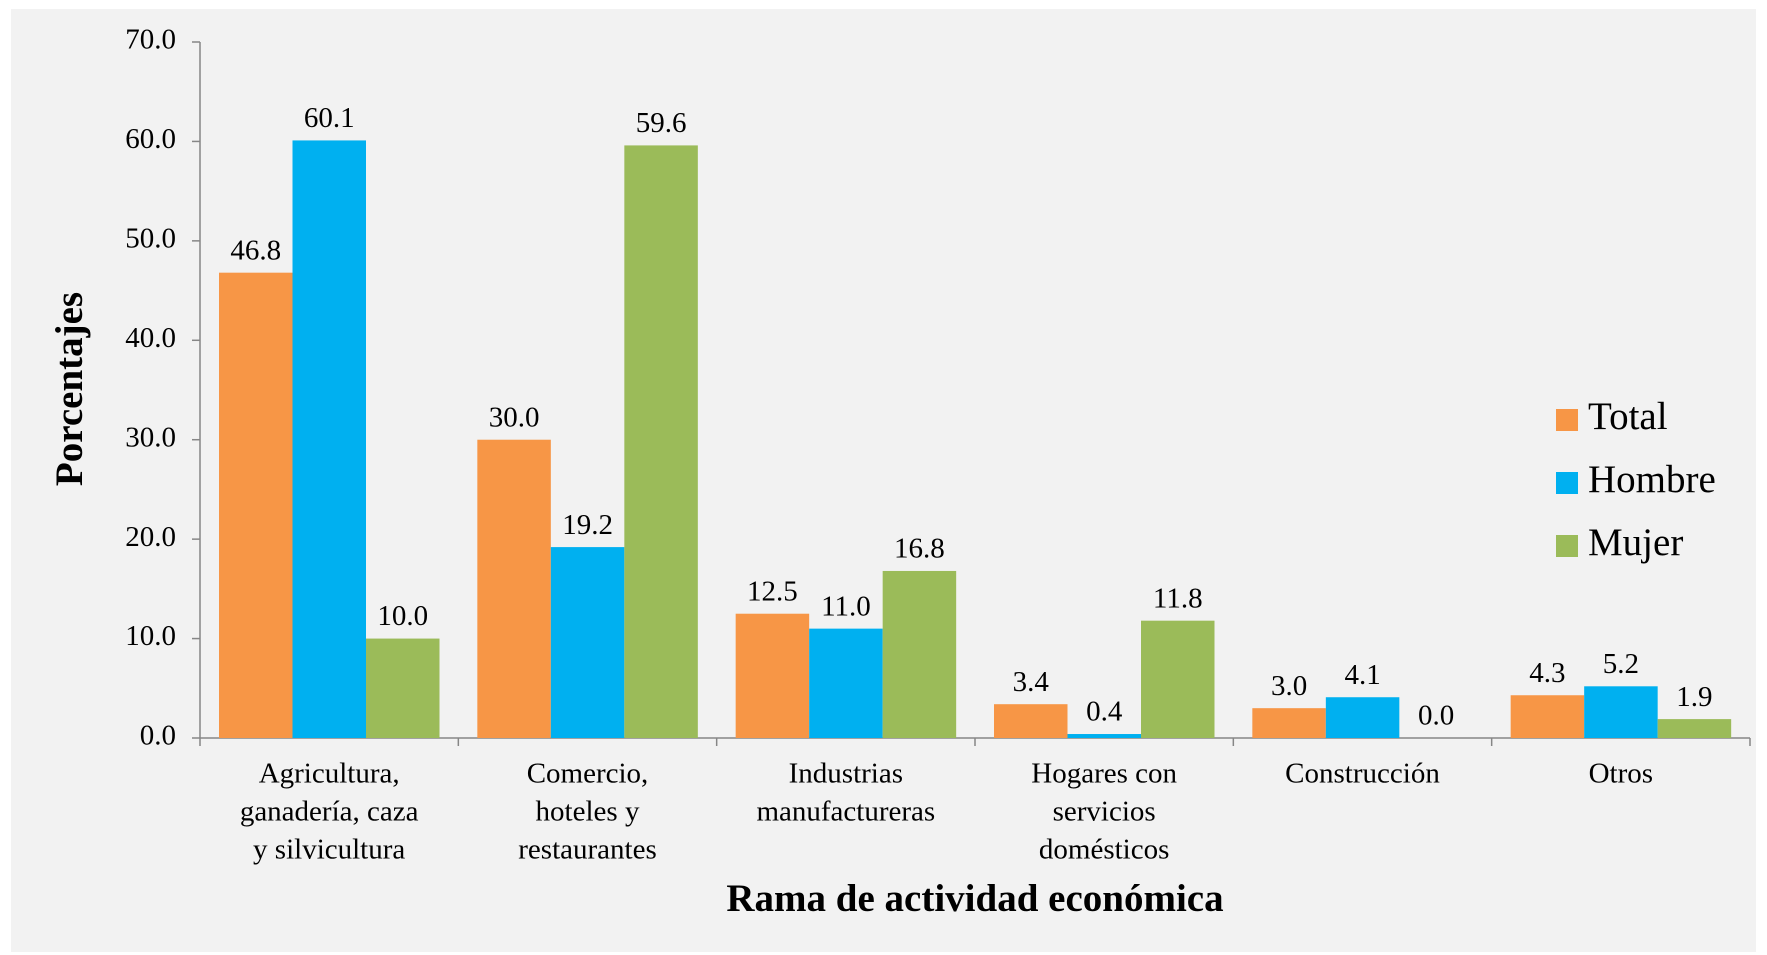 This screenshot has width=1767, height=955. Describe the element at coordinates (150, 636) in the screenshot. I see `y-tick-label: 10.0` at that location.